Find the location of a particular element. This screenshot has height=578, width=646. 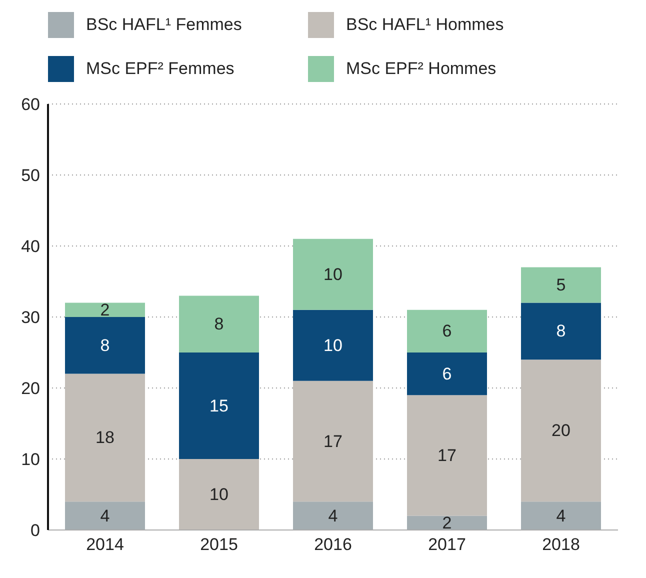

y-tick-label: 40 is located at coordinates (30, 246).